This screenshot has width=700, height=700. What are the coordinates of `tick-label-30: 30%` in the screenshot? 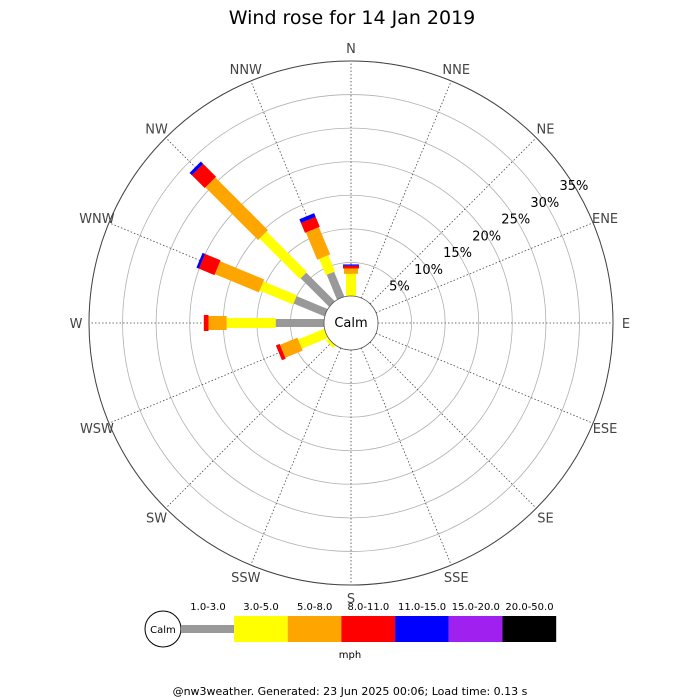 It's located at (544, 203).